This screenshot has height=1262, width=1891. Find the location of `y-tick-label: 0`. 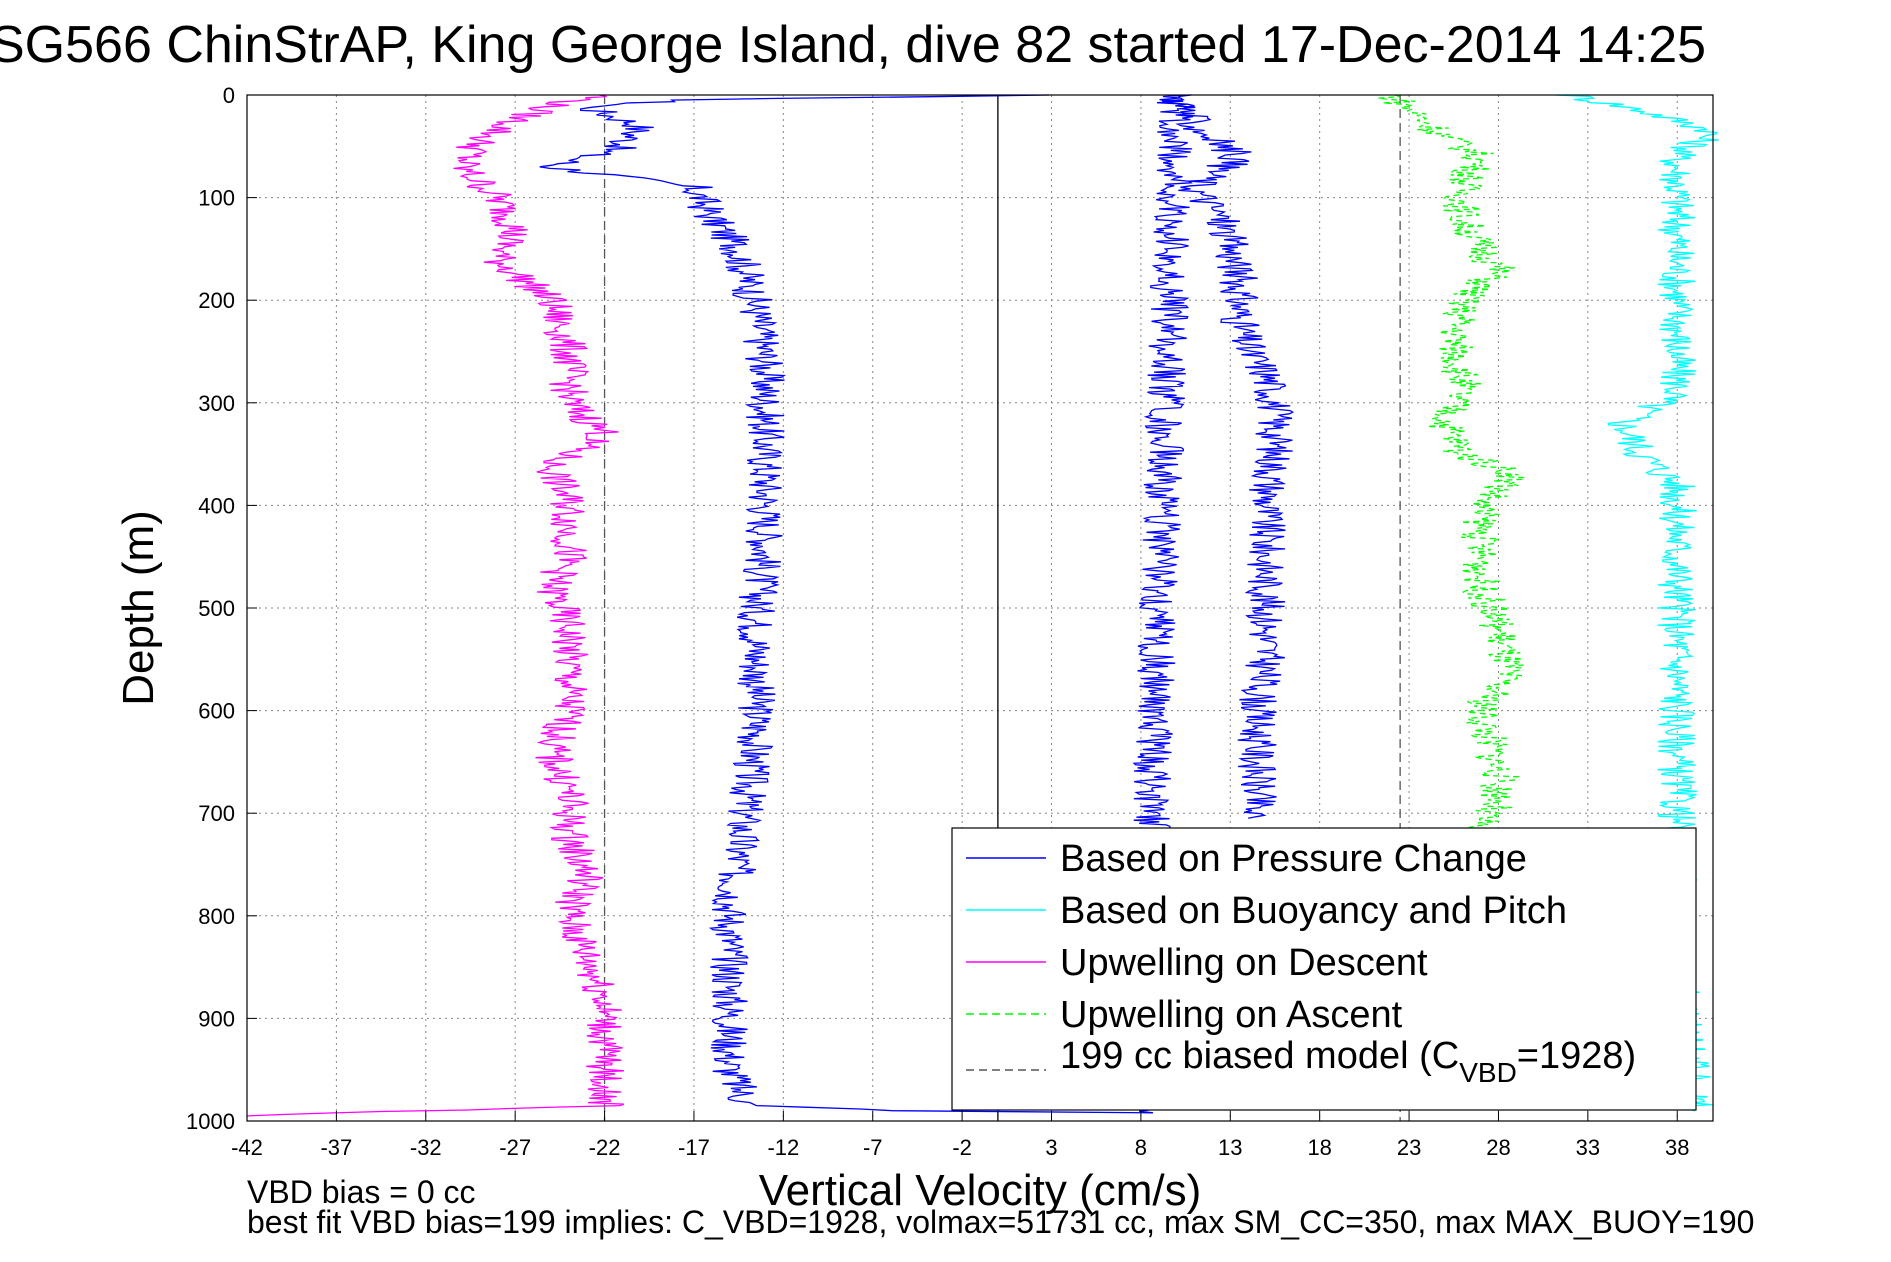

y-tick-label: 0 is located at coordinates (229, 95).